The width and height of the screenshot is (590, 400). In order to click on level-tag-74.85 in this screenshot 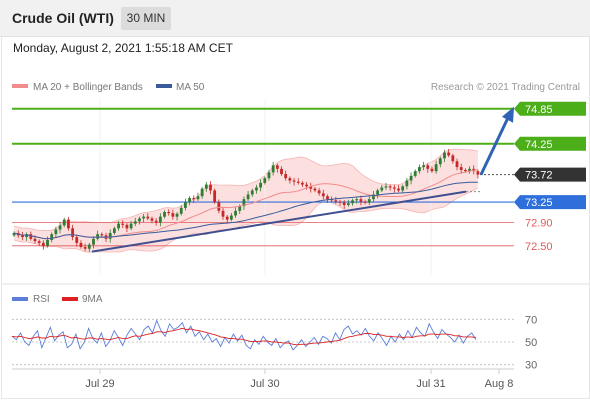, I will do `click(550, 108)`.